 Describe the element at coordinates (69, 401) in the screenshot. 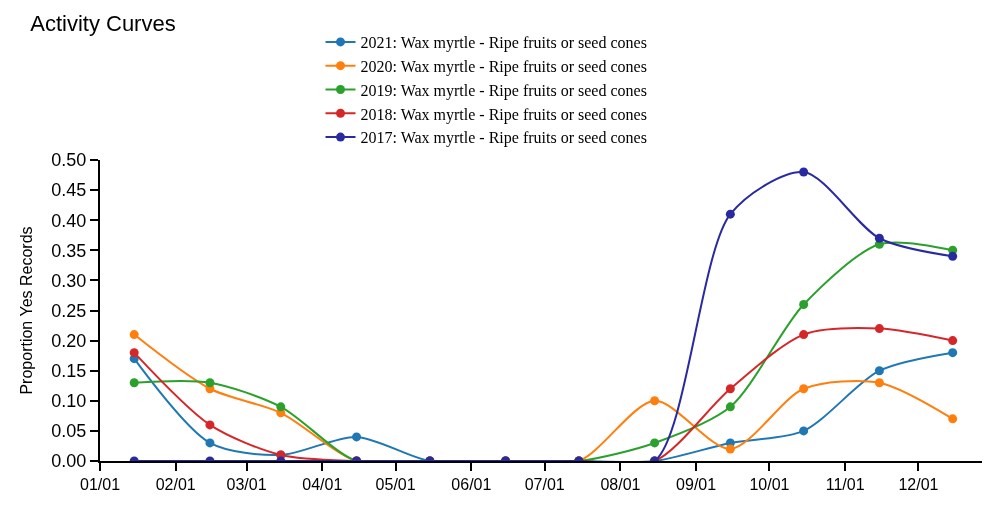

I see `y-tick-label: 0.10` at that location.